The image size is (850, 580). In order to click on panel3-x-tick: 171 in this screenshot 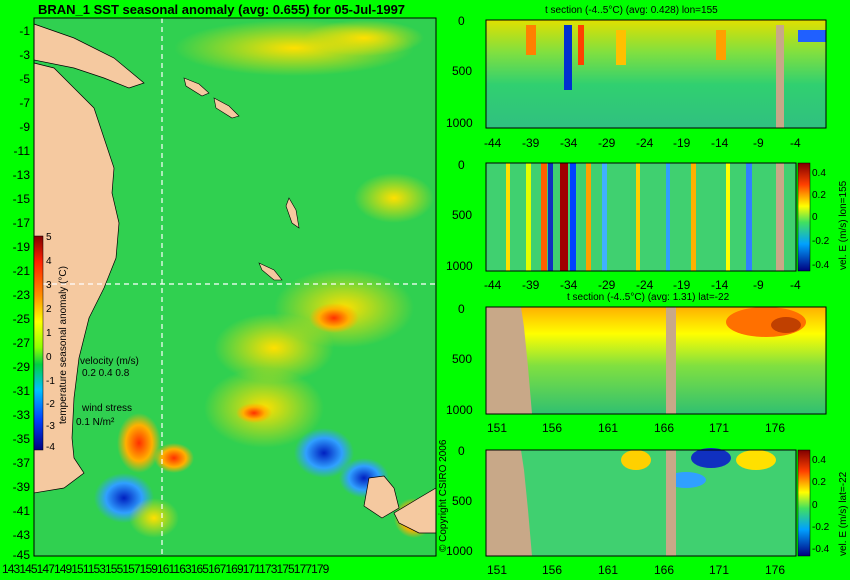, I will do `click(719, 428)`.